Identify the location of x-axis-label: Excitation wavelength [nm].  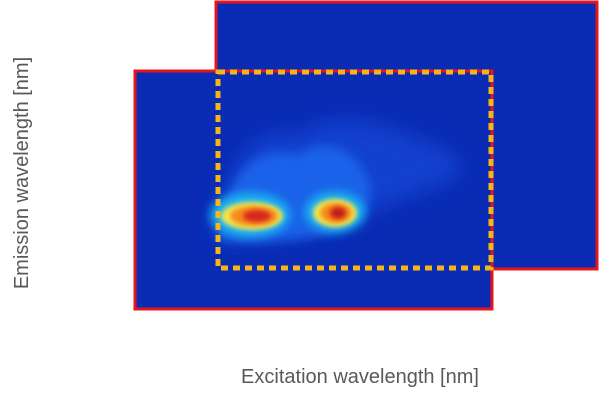
(360, 377).